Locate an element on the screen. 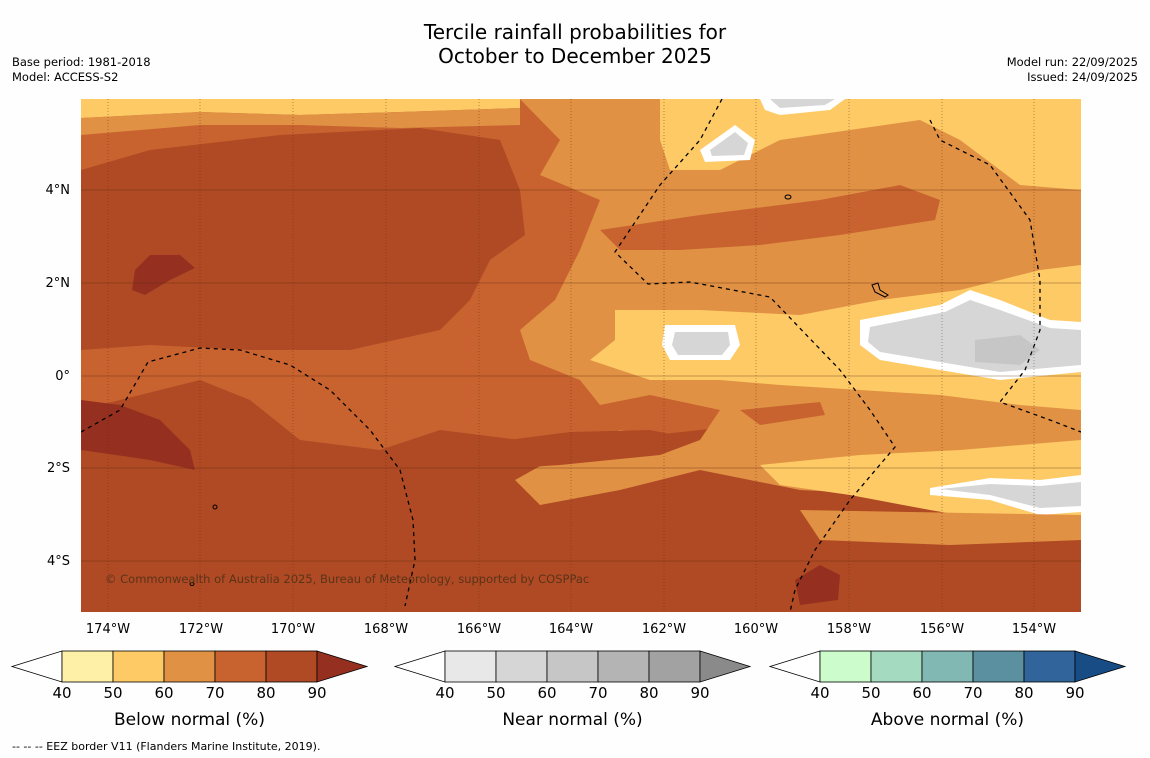 The width and height of the screenshot is (1150, 758). region-90-nw is located at coordinates (163, 275).